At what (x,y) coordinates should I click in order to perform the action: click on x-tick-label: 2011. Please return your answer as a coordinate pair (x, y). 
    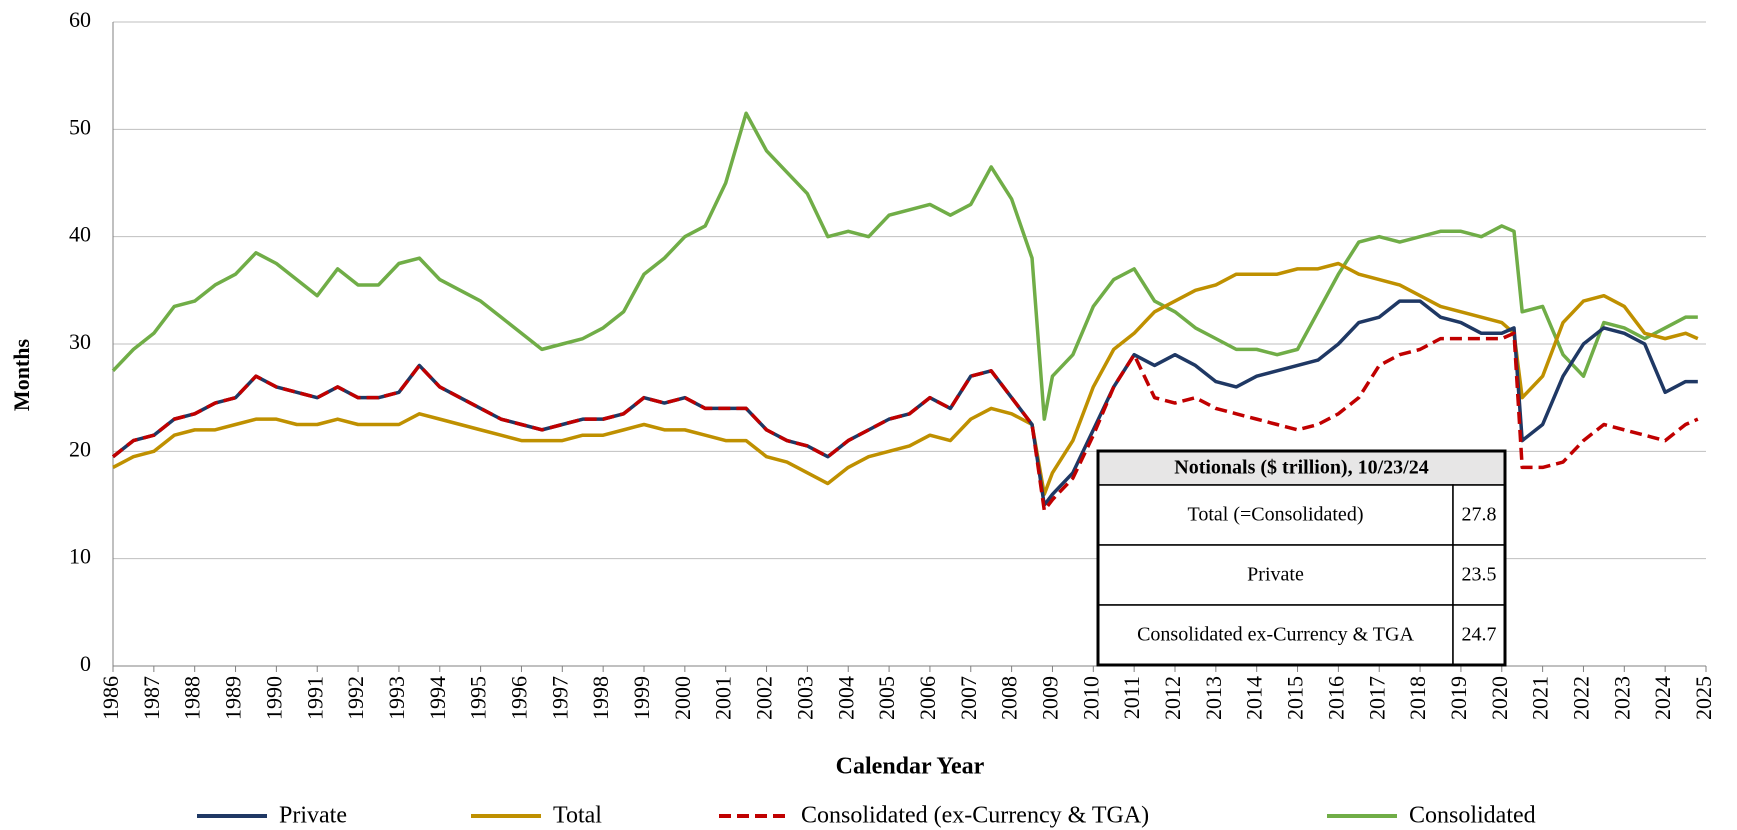
    Looking at the image, I should click on (1131, 697).